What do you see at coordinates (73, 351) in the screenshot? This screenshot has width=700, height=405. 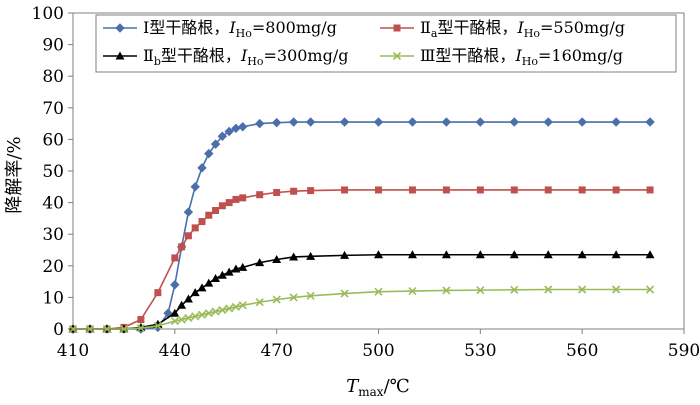 I see `x-tick-label: 410` at bounding box center [73, 351].